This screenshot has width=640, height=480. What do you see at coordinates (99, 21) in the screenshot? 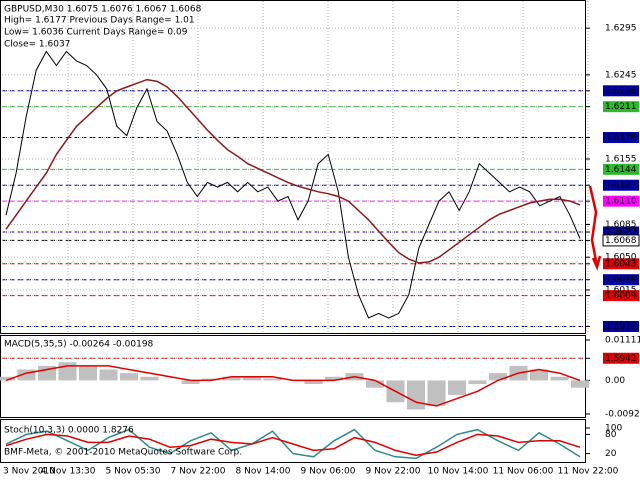
I see `header-line: High= 1.6177 Previous Days Range= 1.01` at bounding box center [99, 21].